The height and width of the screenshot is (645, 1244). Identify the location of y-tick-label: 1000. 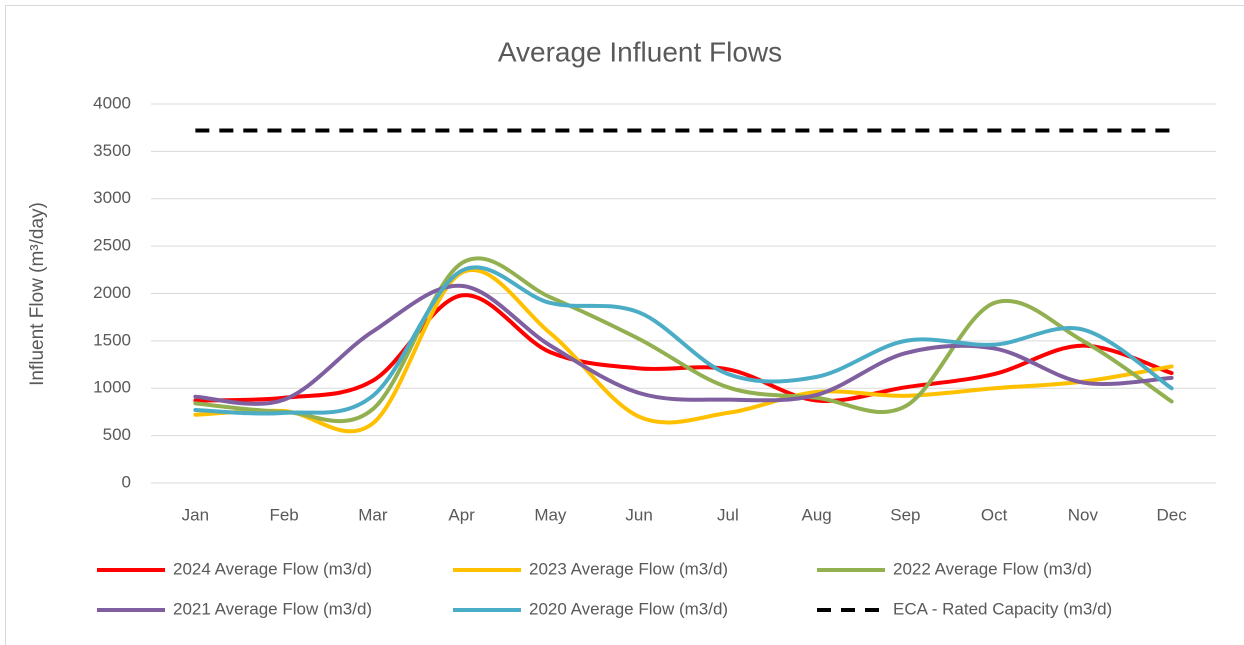
(112, 387).